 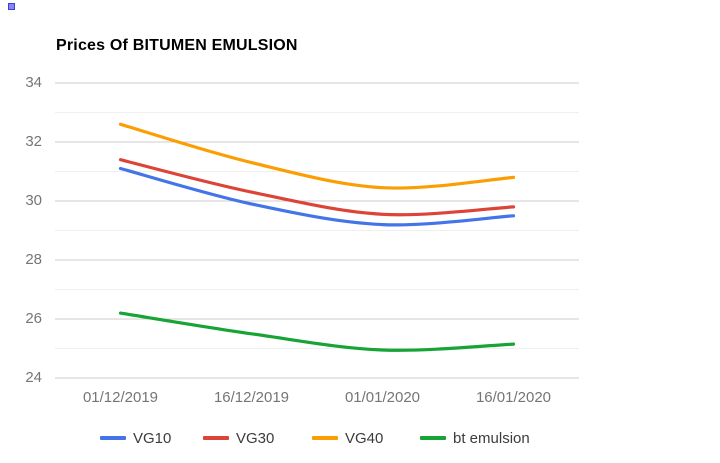 What do you see at coordinates (33, 318) in the screenshot?
I see `y-tick-label: 26` at bounding box center [33, 318].